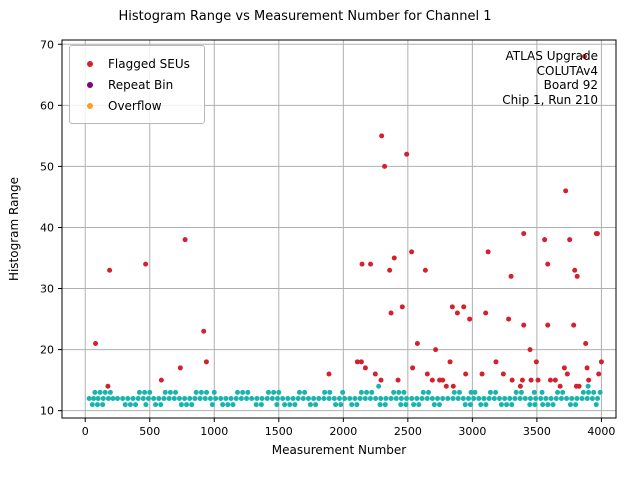  What do you see at coordinates (47, 227) in the screenshot?
I see `y-tick-label: 40` at bounding box center [47, 227].